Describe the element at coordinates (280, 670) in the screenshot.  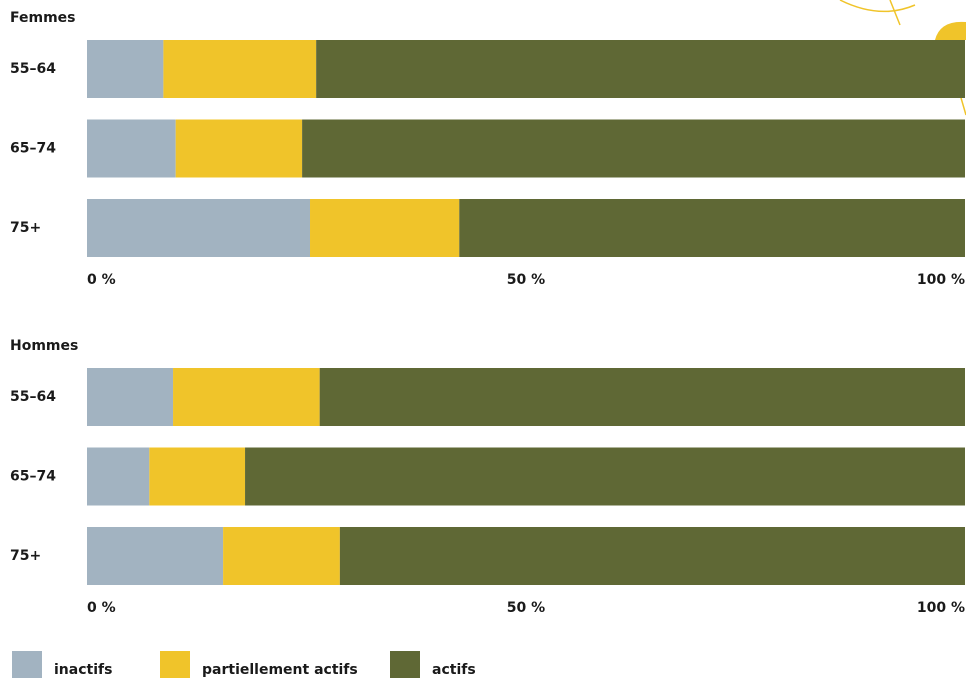
I see `legend-label: partiellement actifs` at that location.